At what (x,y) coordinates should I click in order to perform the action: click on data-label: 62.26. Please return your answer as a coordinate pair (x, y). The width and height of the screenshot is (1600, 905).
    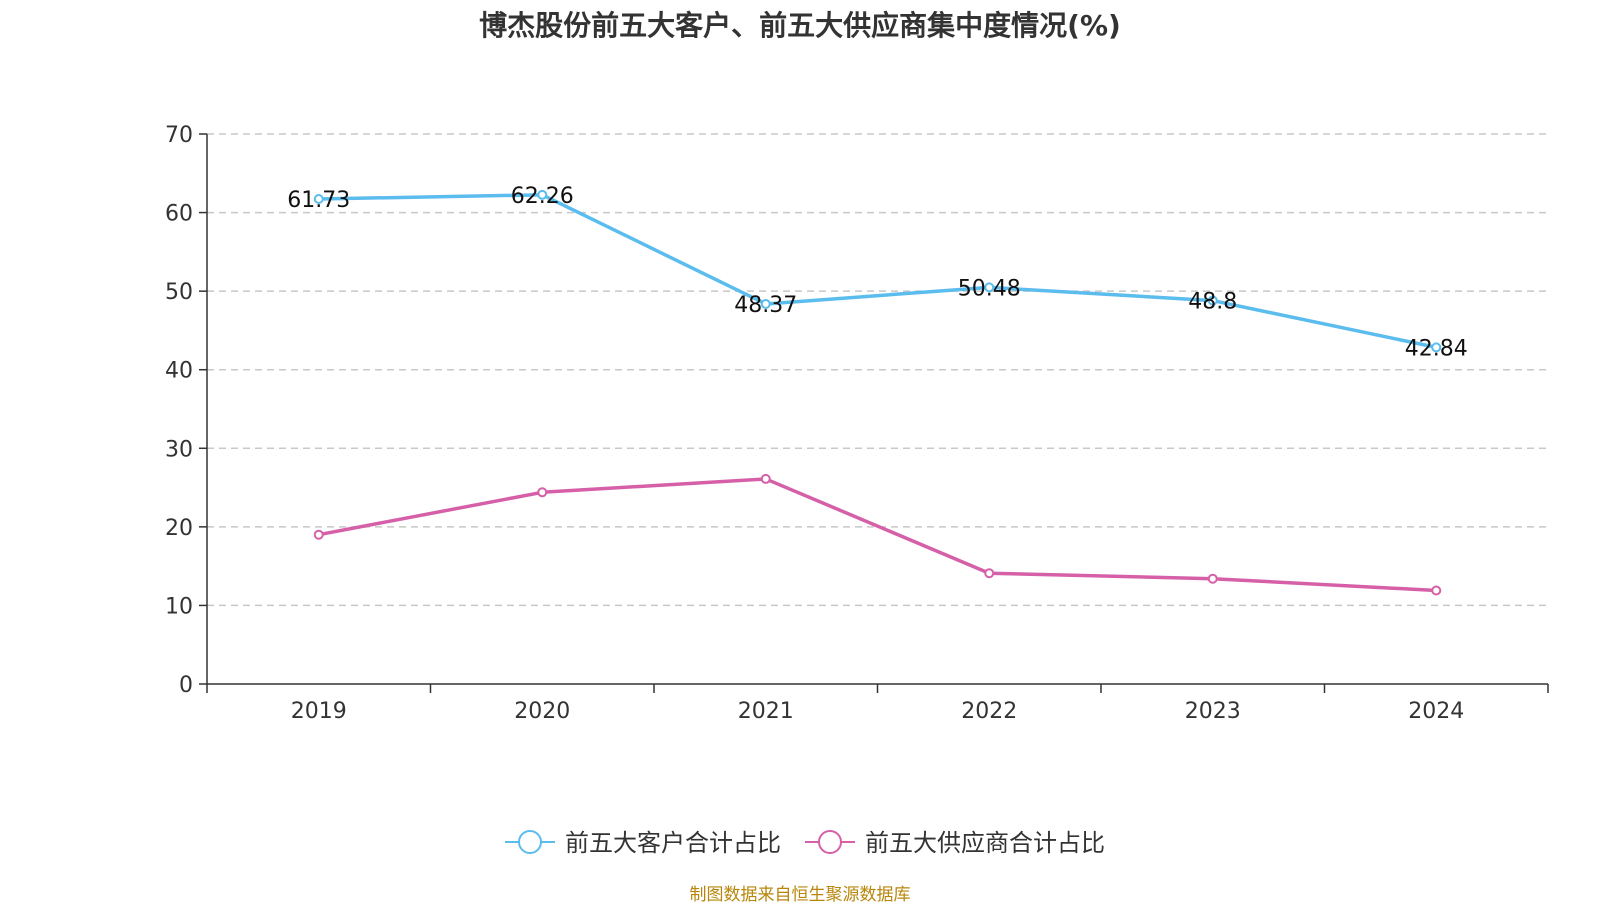
    Looking at the image, I should click on (542, 196).